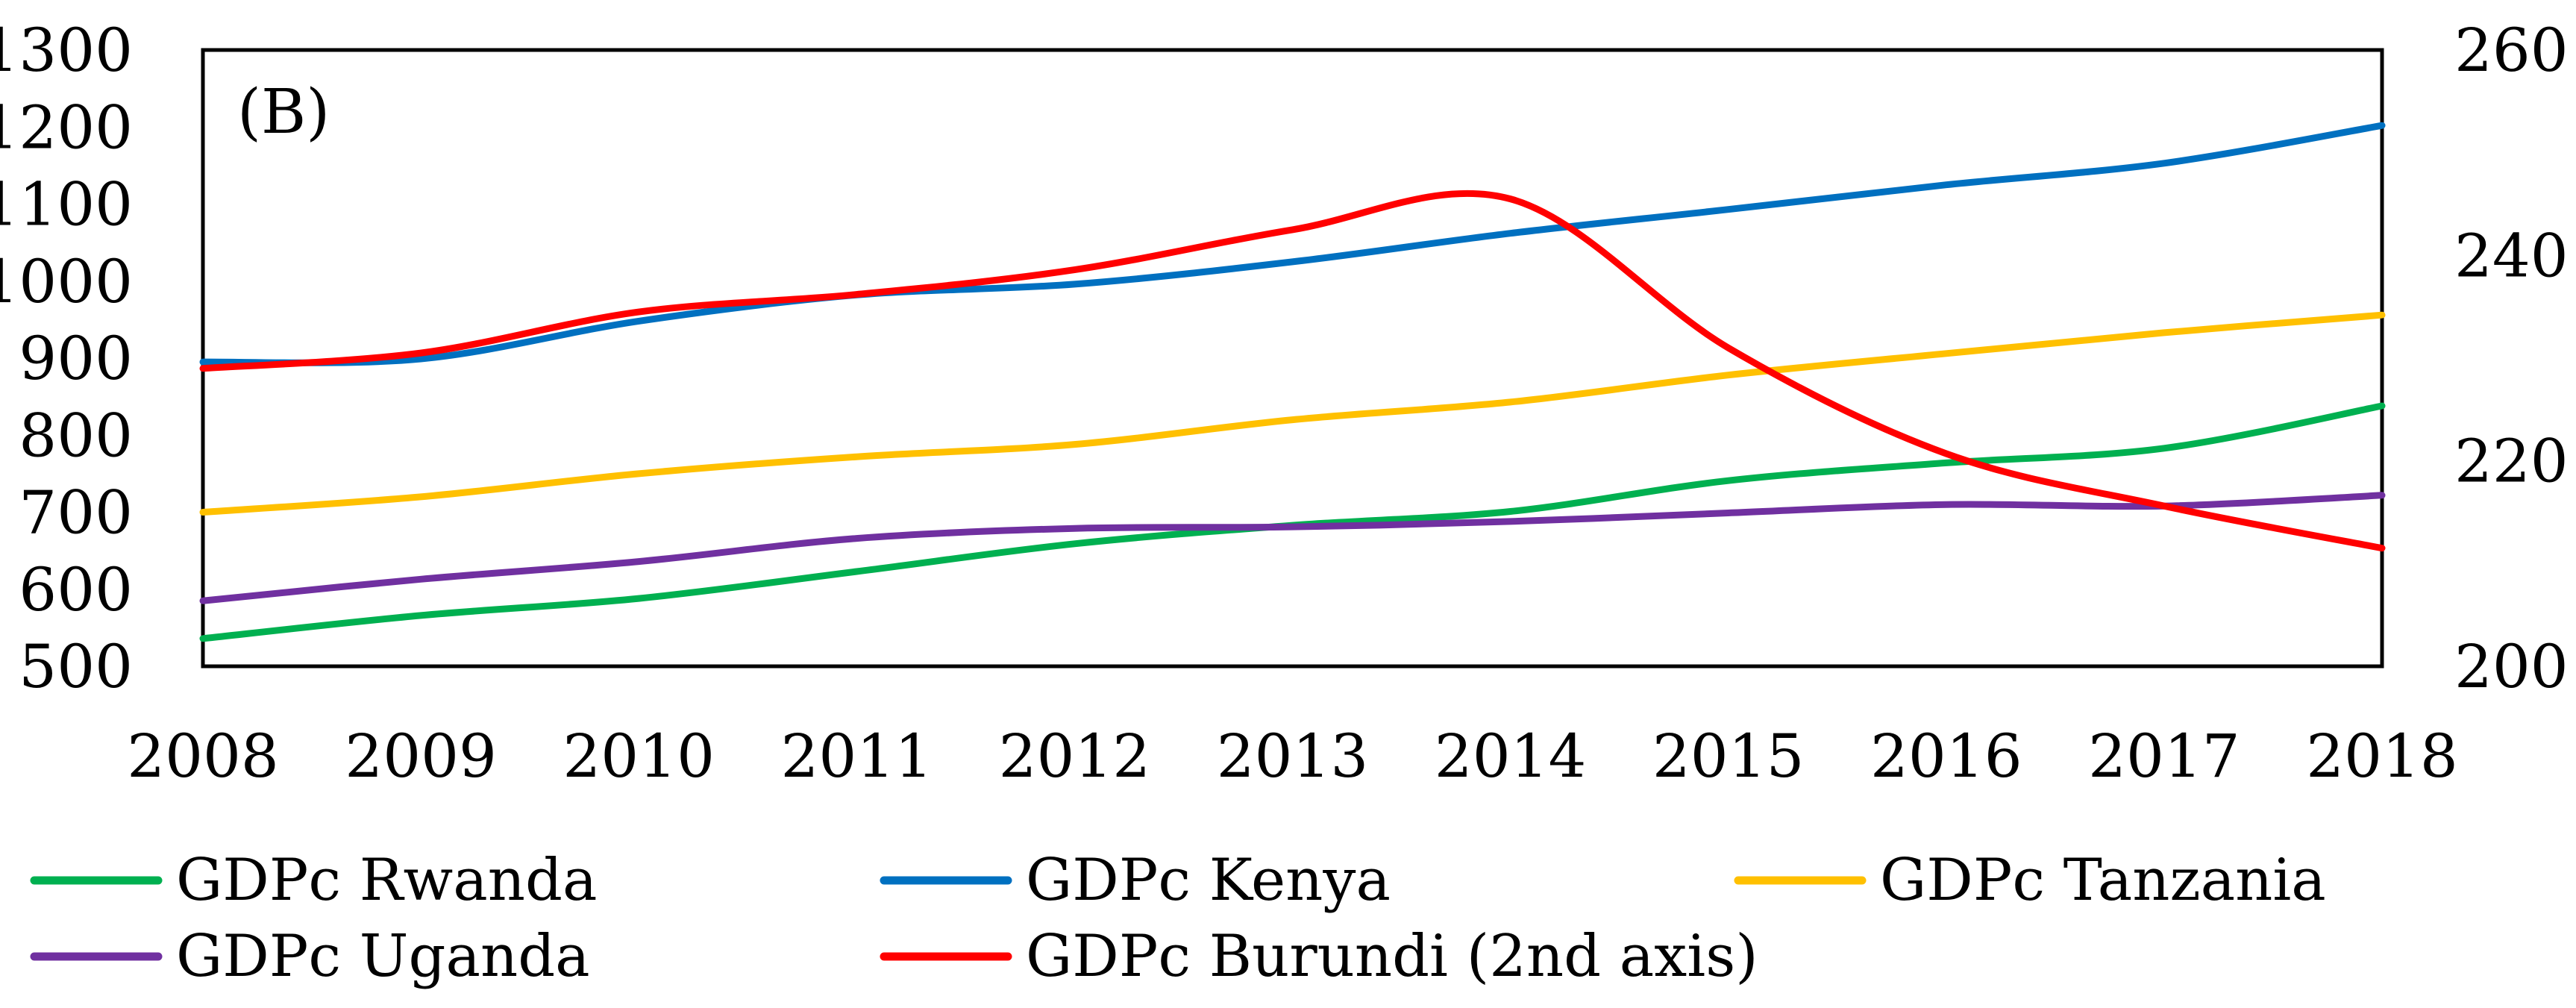 The image size is (2576, 1008). What do you see at coordinates (66, 205) in the screenshot?
I see `left-axis-tick-label: 1100` at bounding box center [66, 205].